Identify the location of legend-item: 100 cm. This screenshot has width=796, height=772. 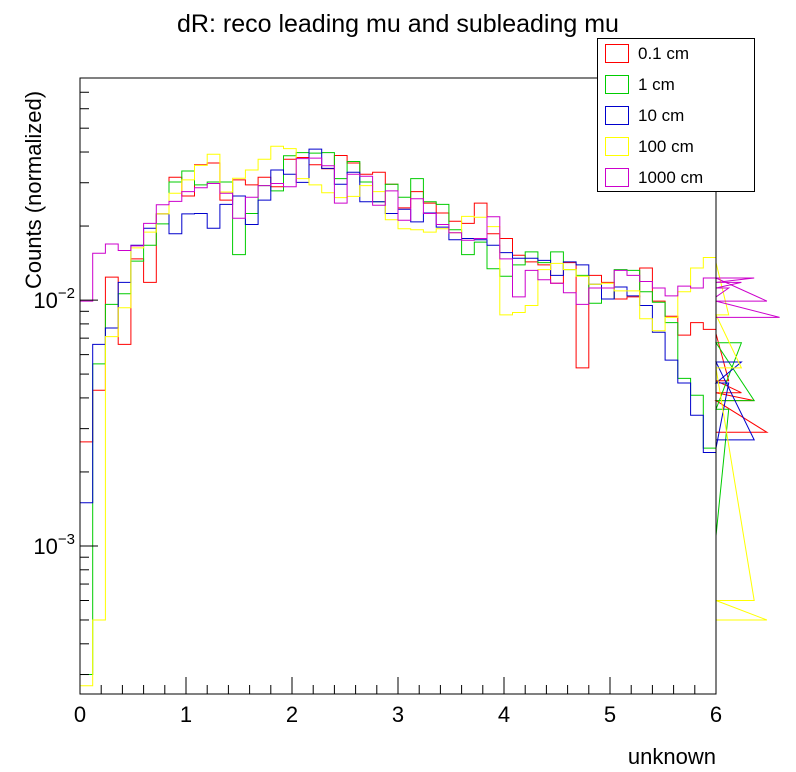
(676, 147).